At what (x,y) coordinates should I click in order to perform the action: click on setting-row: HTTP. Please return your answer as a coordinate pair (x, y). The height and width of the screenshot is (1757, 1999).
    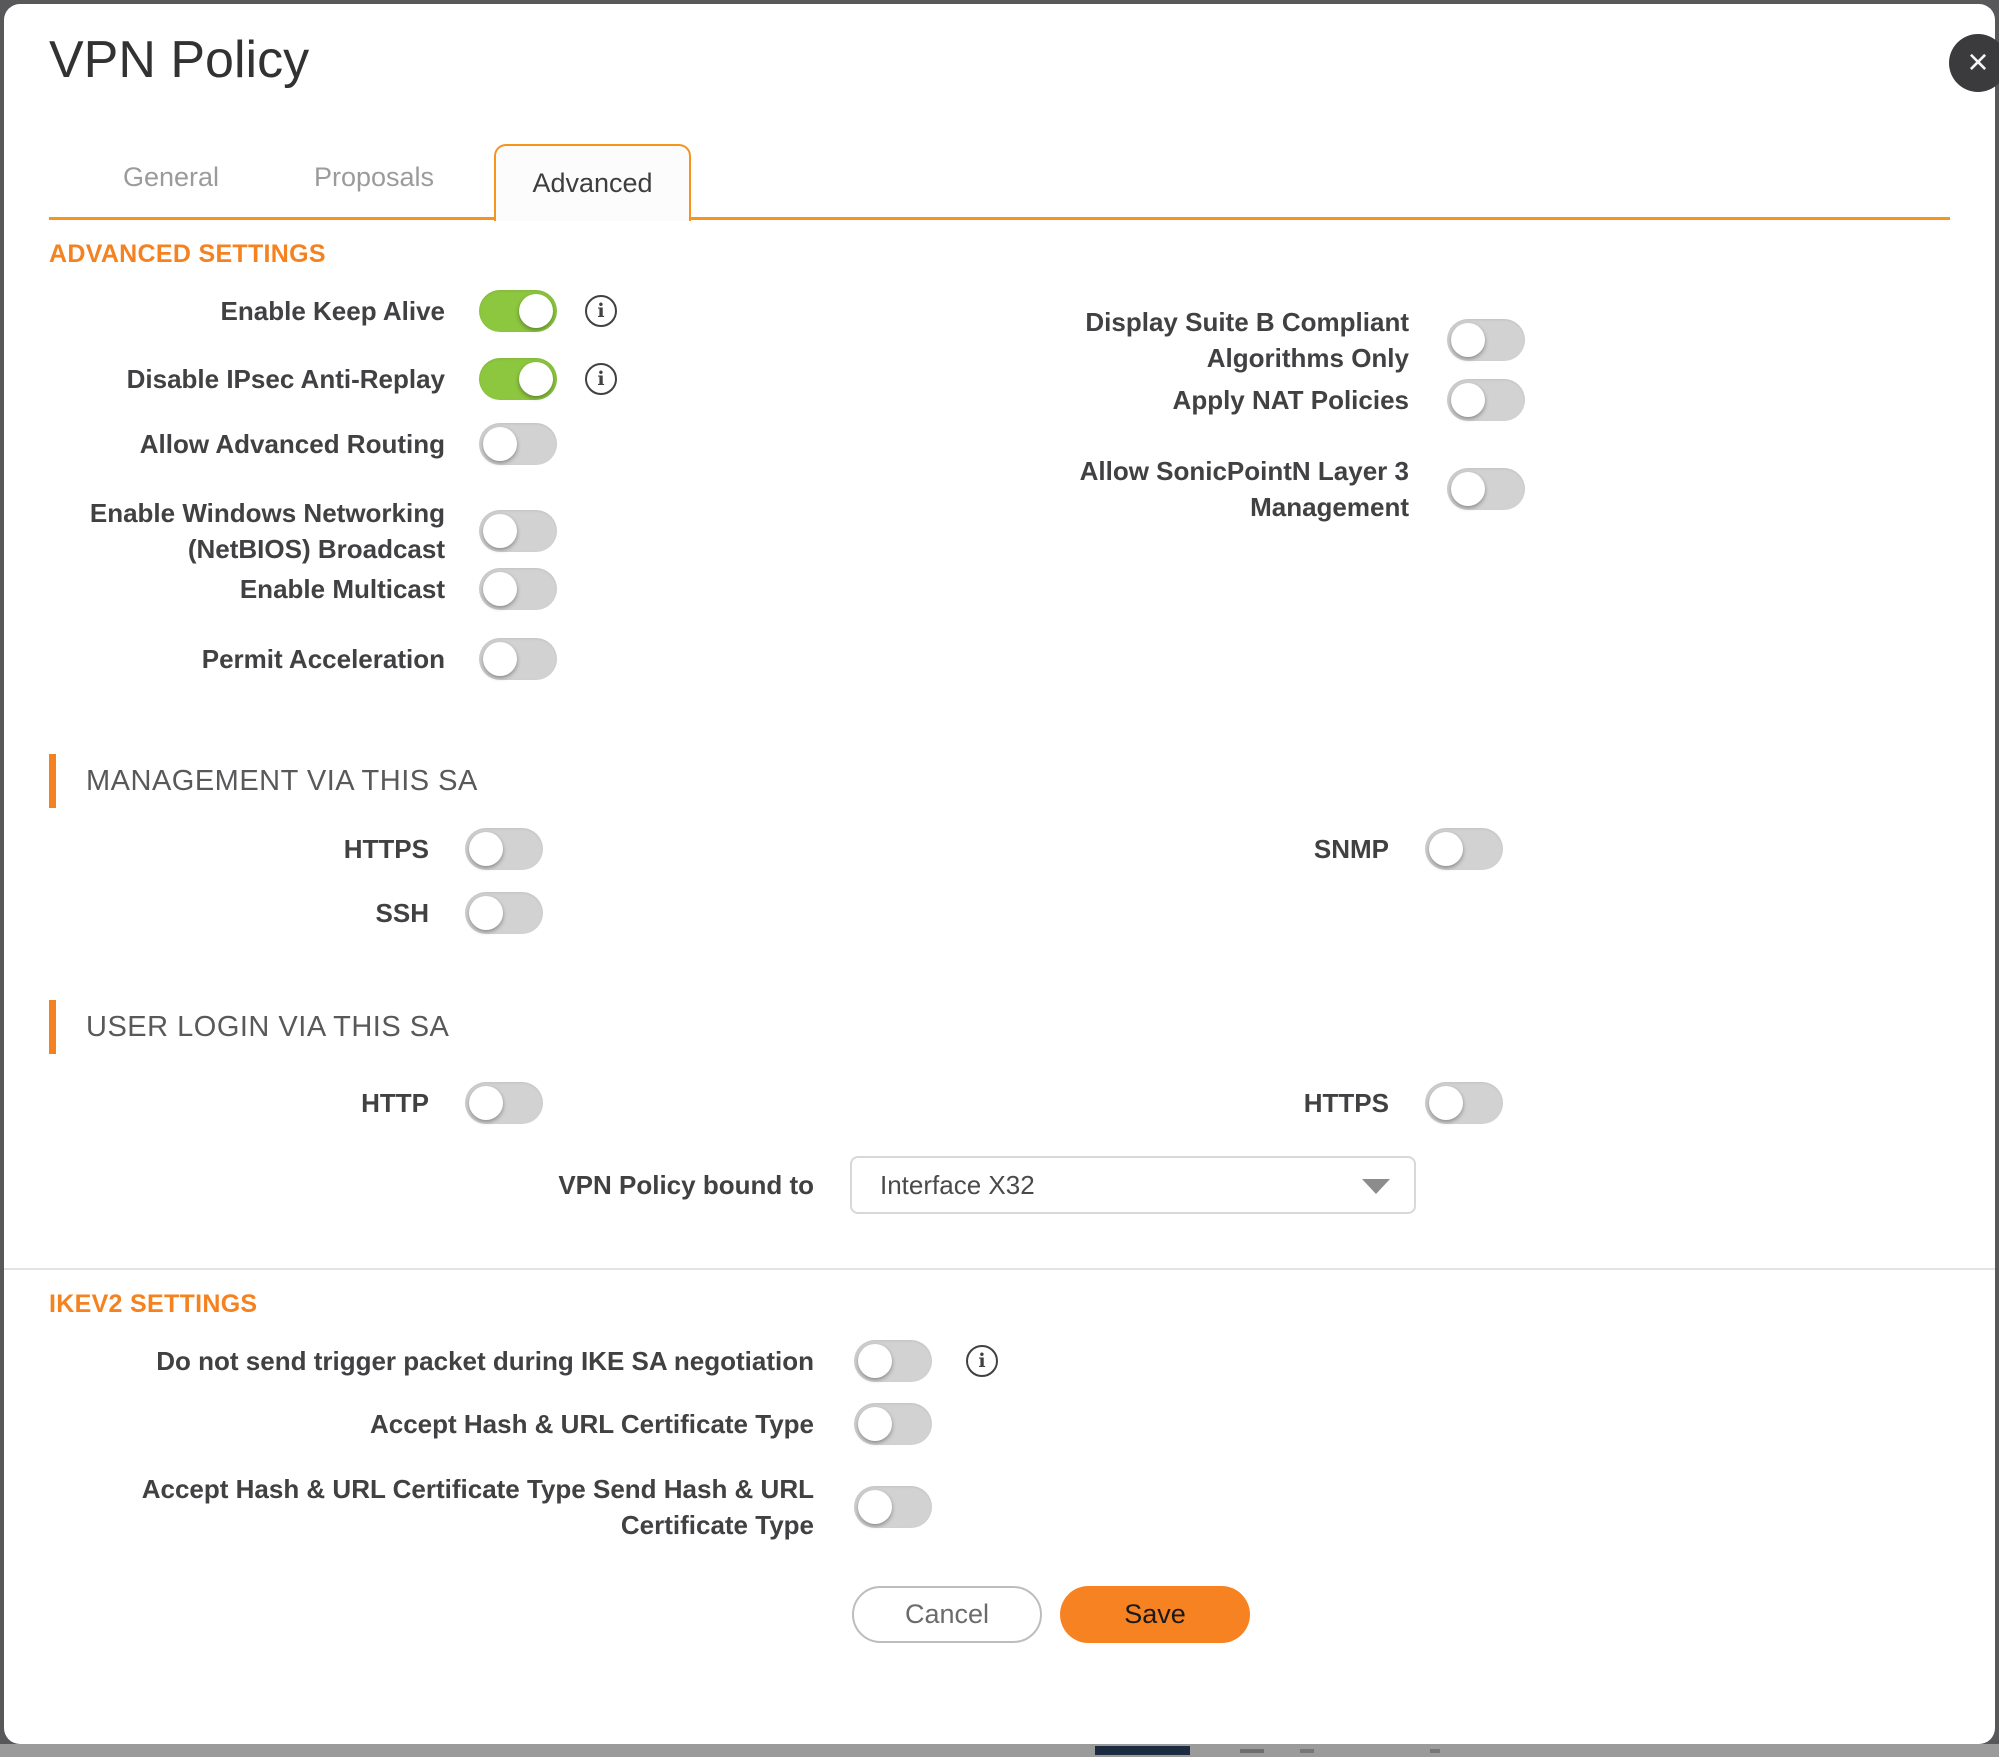
    Looking at the image, I should click on (296, 1103).